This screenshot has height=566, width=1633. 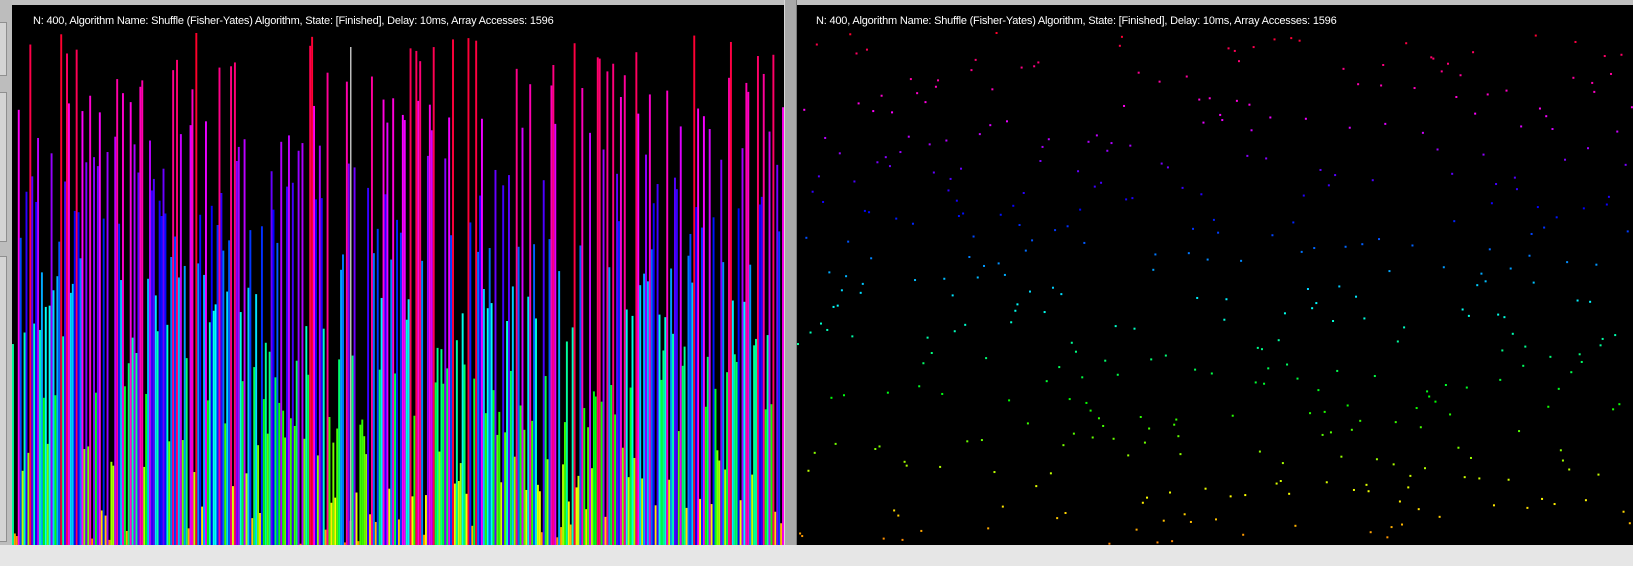 I want to click on panel-splitter, so click(x=790, y=283).